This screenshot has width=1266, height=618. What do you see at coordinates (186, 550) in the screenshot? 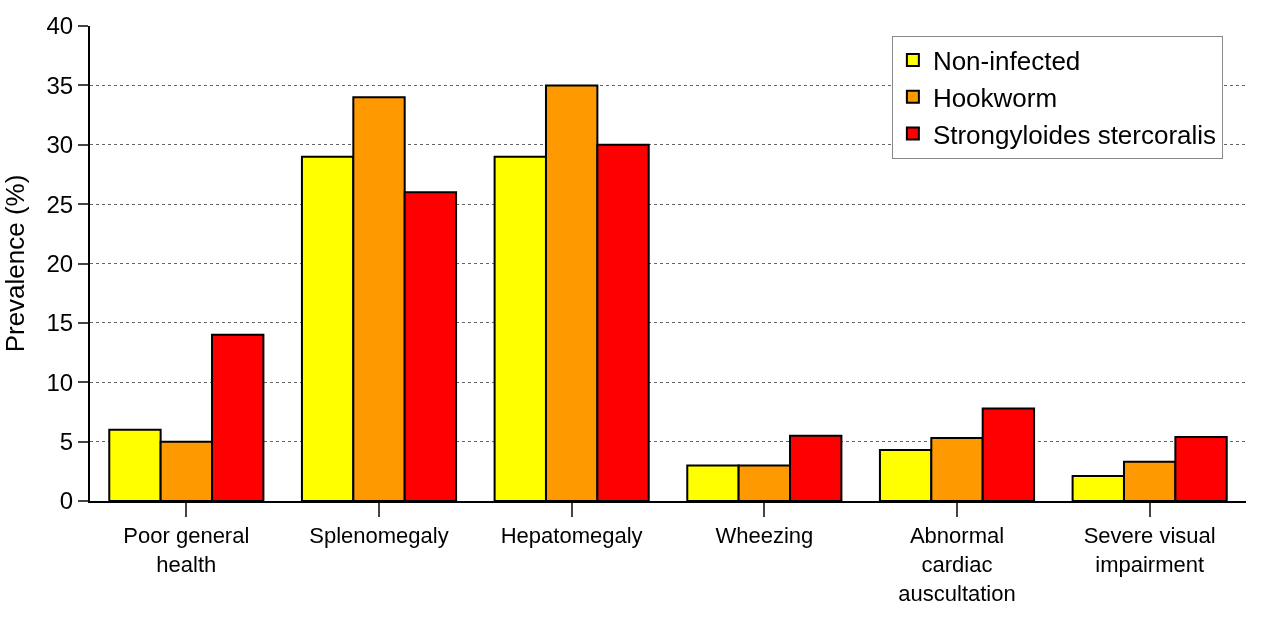
I see `x-tick-label: Poor general health` at bounding box center [186, 550].